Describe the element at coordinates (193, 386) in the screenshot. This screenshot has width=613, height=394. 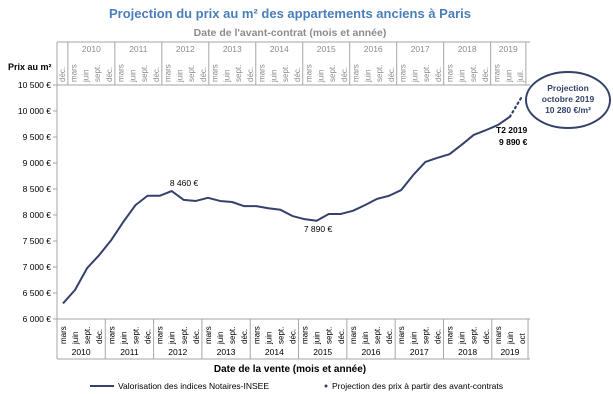
I see `legend-label: Valorisation des indices Notaires-INSEE` at that location.